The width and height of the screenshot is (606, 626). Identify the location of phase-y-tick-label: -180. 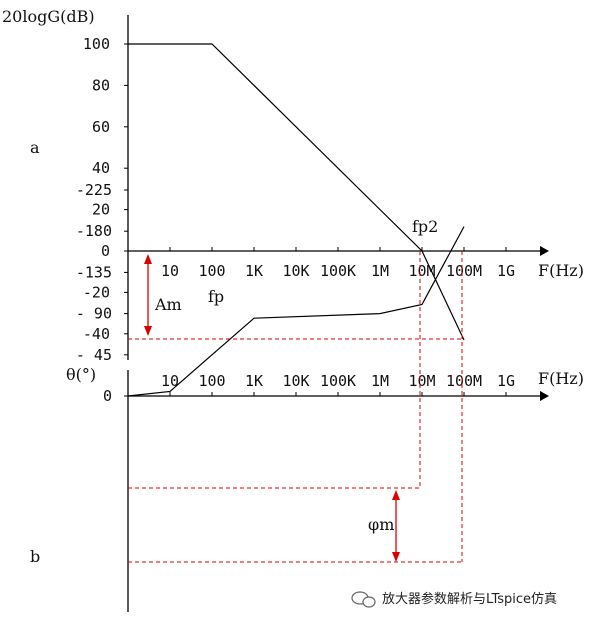
(94, 231).